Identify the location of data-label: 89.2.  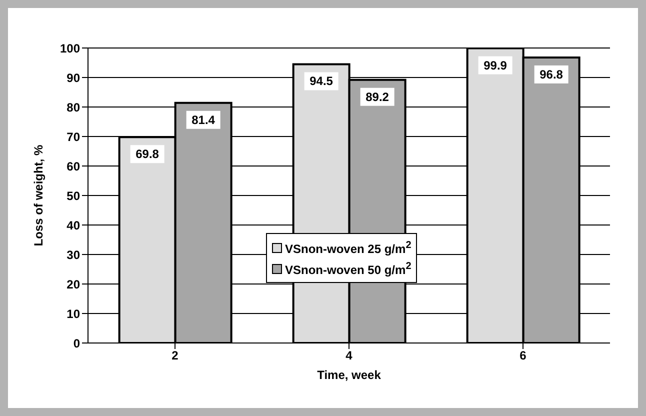
(378, 97).